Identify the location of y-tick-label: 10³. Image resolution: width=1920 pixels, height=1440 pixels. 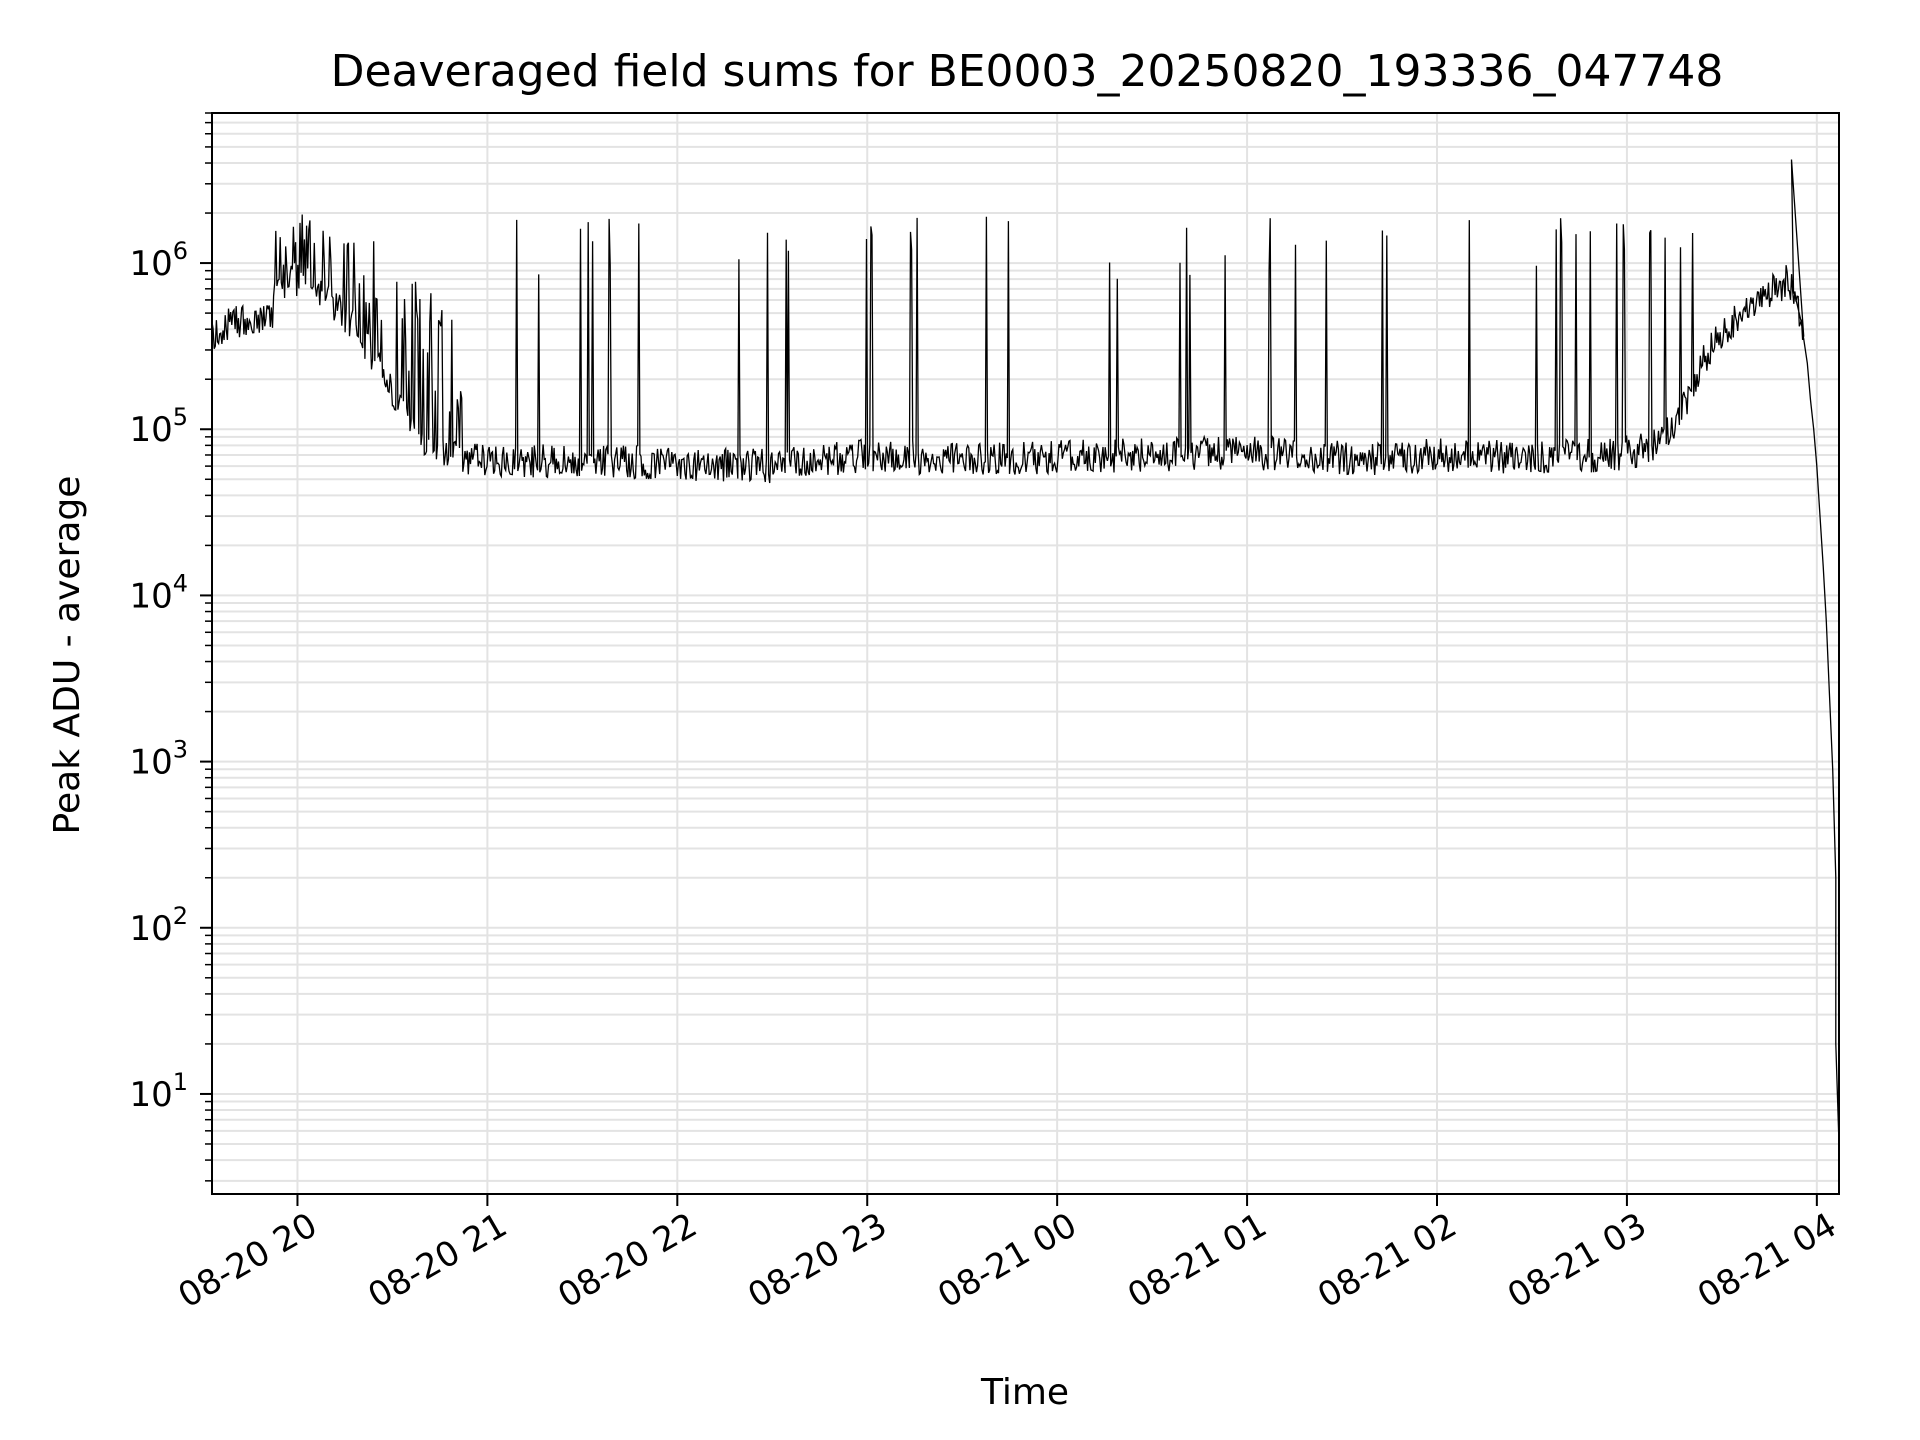
(158, 759).